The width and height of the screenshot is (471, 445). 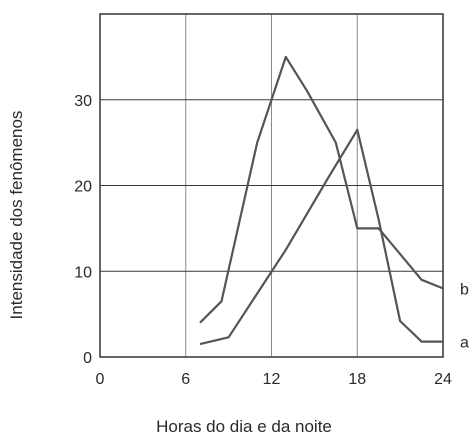 I want to click on y-tick-label: 0, so click(x=87, y=358).